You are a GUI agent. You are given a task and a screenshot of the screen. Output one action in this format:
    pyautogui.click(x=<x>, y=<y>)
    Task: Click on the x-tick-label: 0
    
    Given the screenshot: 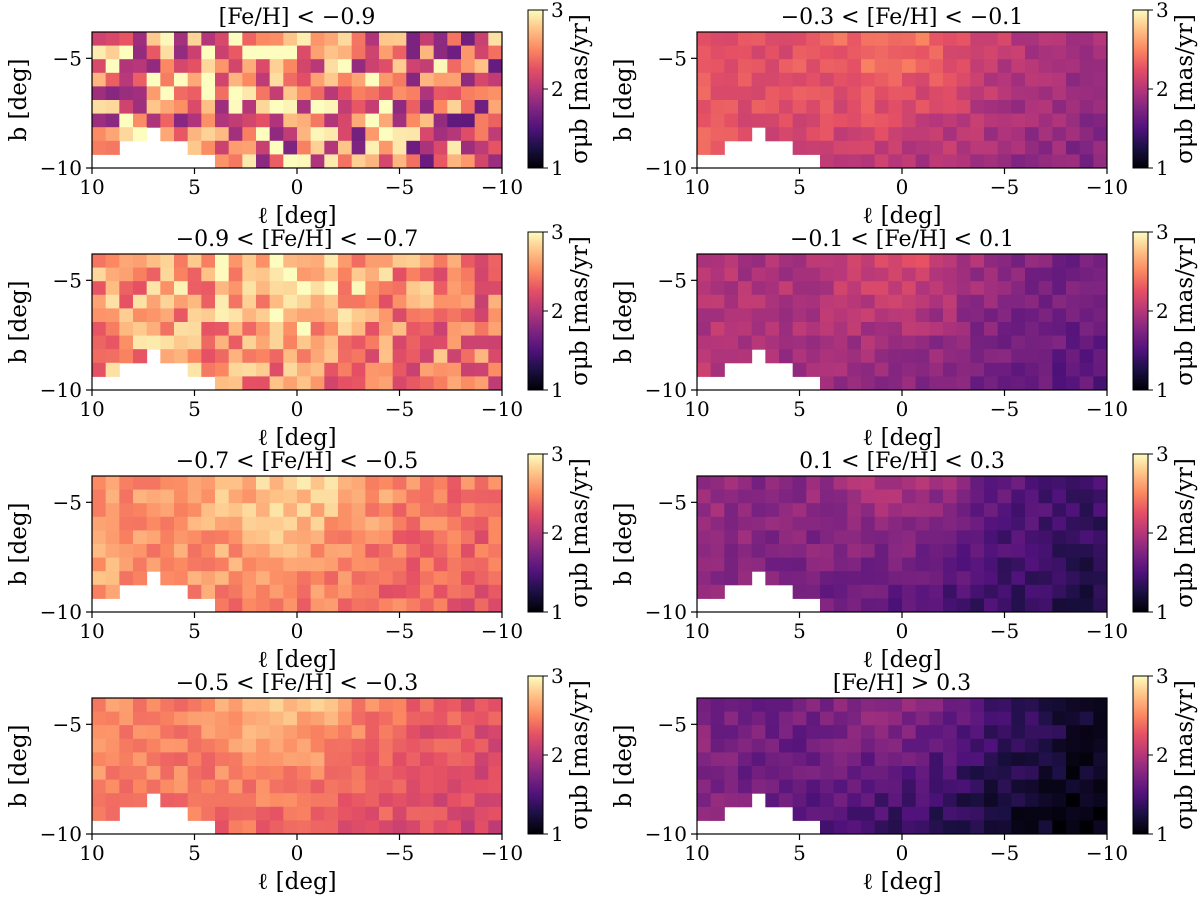 What is the action you would take?
    pyautogui.click(x=902, y=631)
    